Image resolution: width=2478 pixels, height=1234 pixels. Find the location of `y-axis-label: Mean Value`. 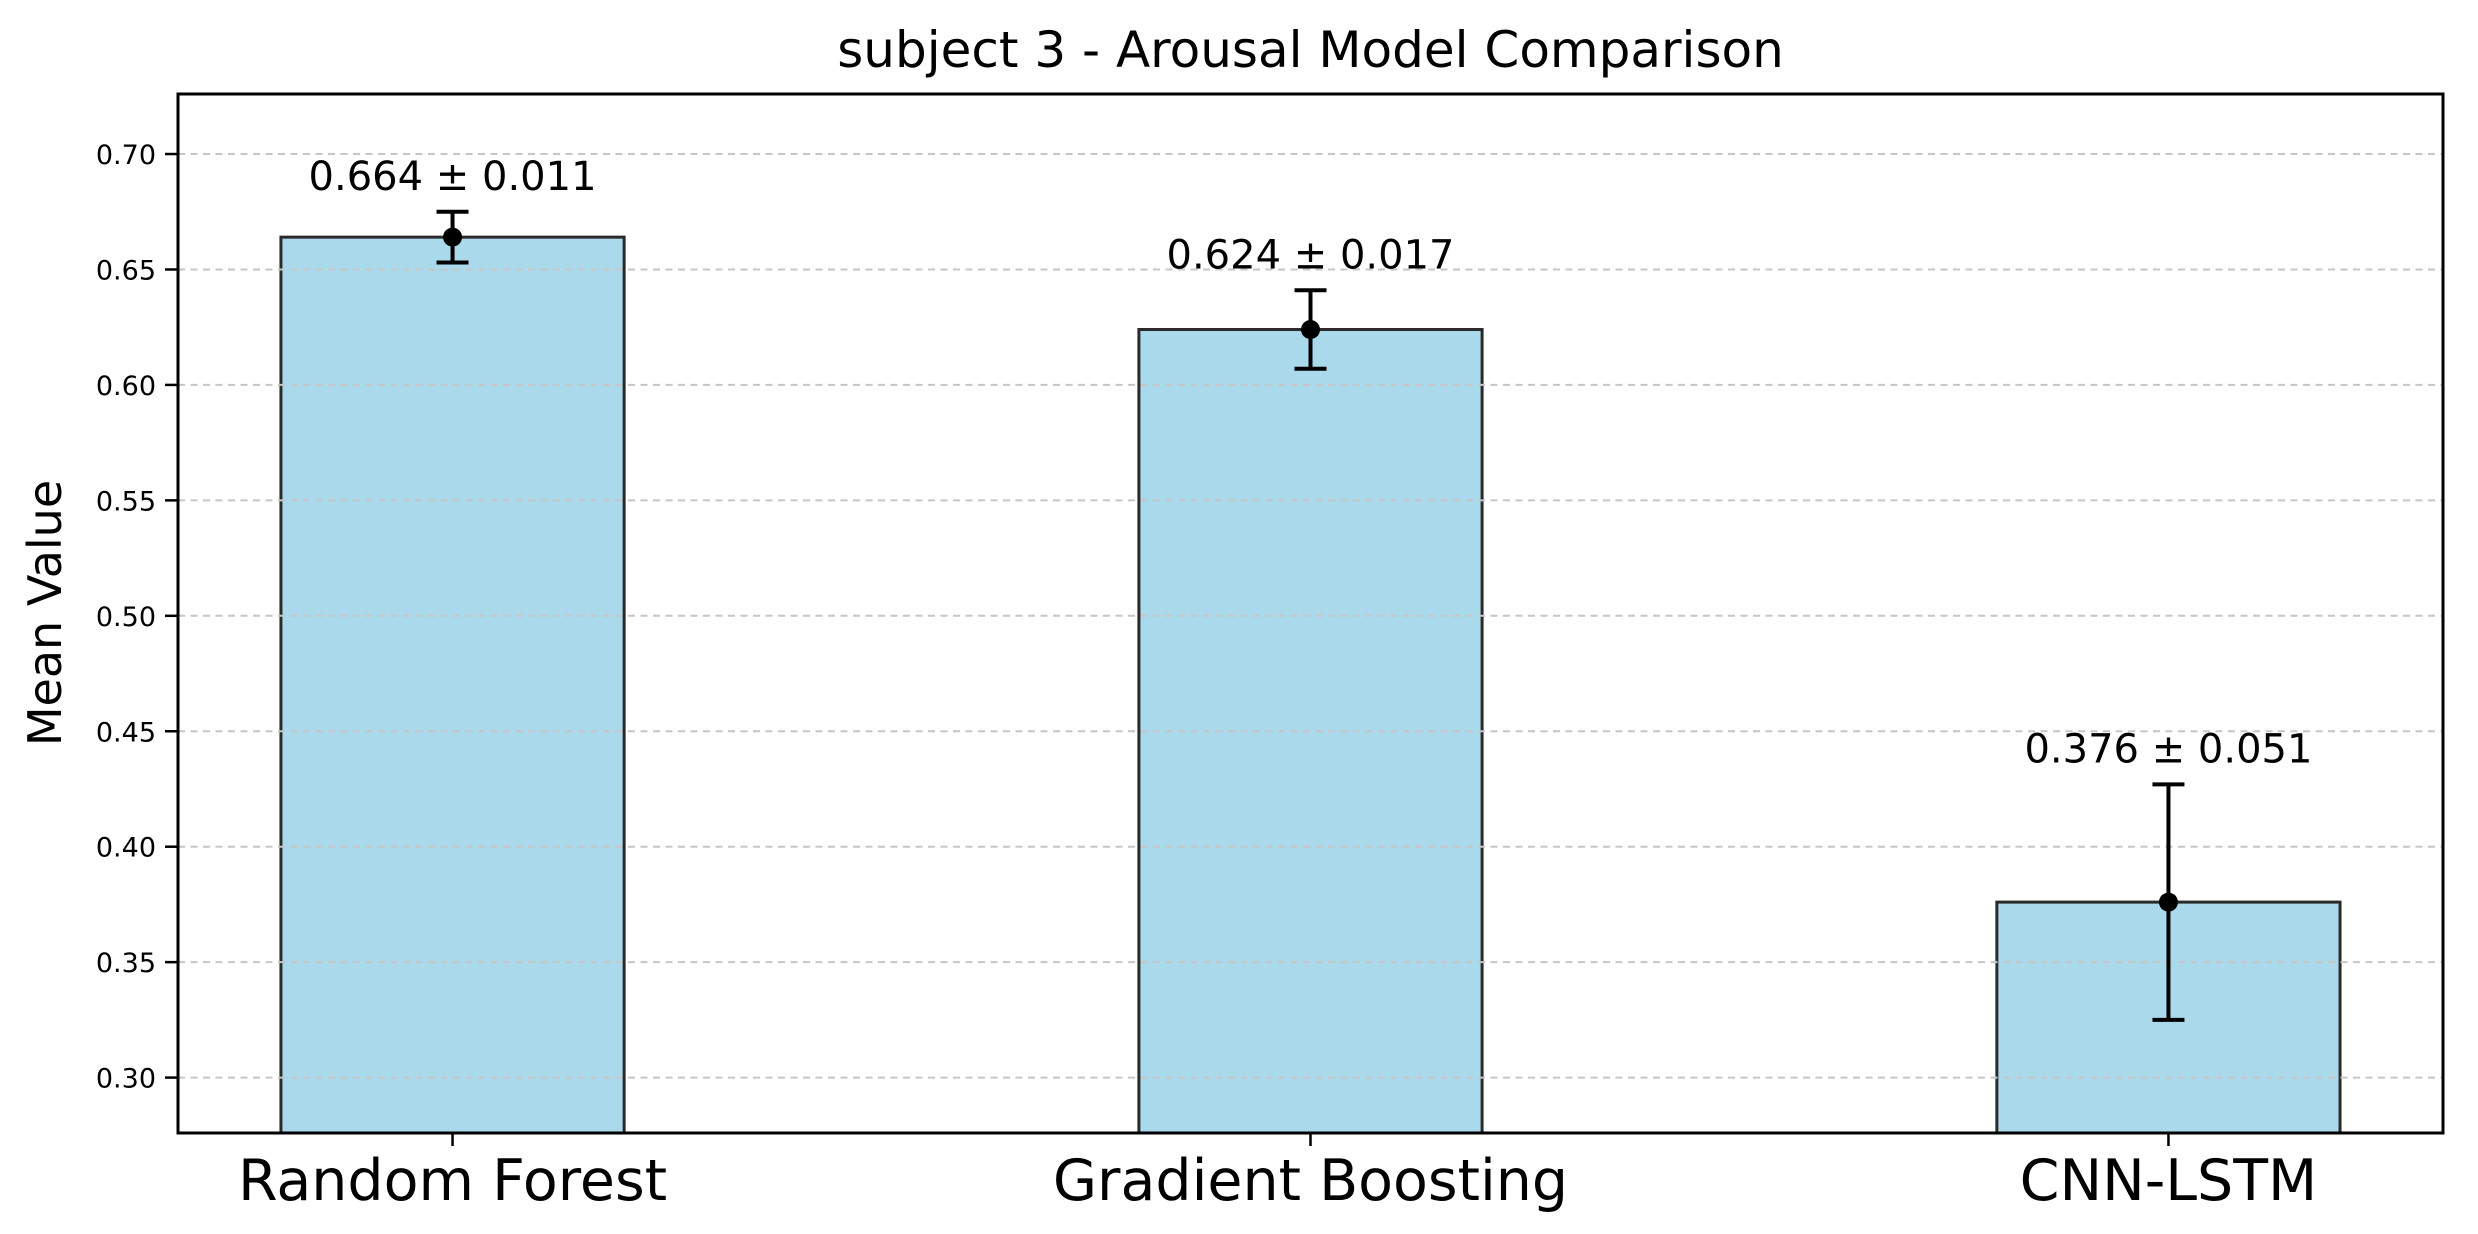

y-axis-label: Mean Value is located at coordinates (45, 613).